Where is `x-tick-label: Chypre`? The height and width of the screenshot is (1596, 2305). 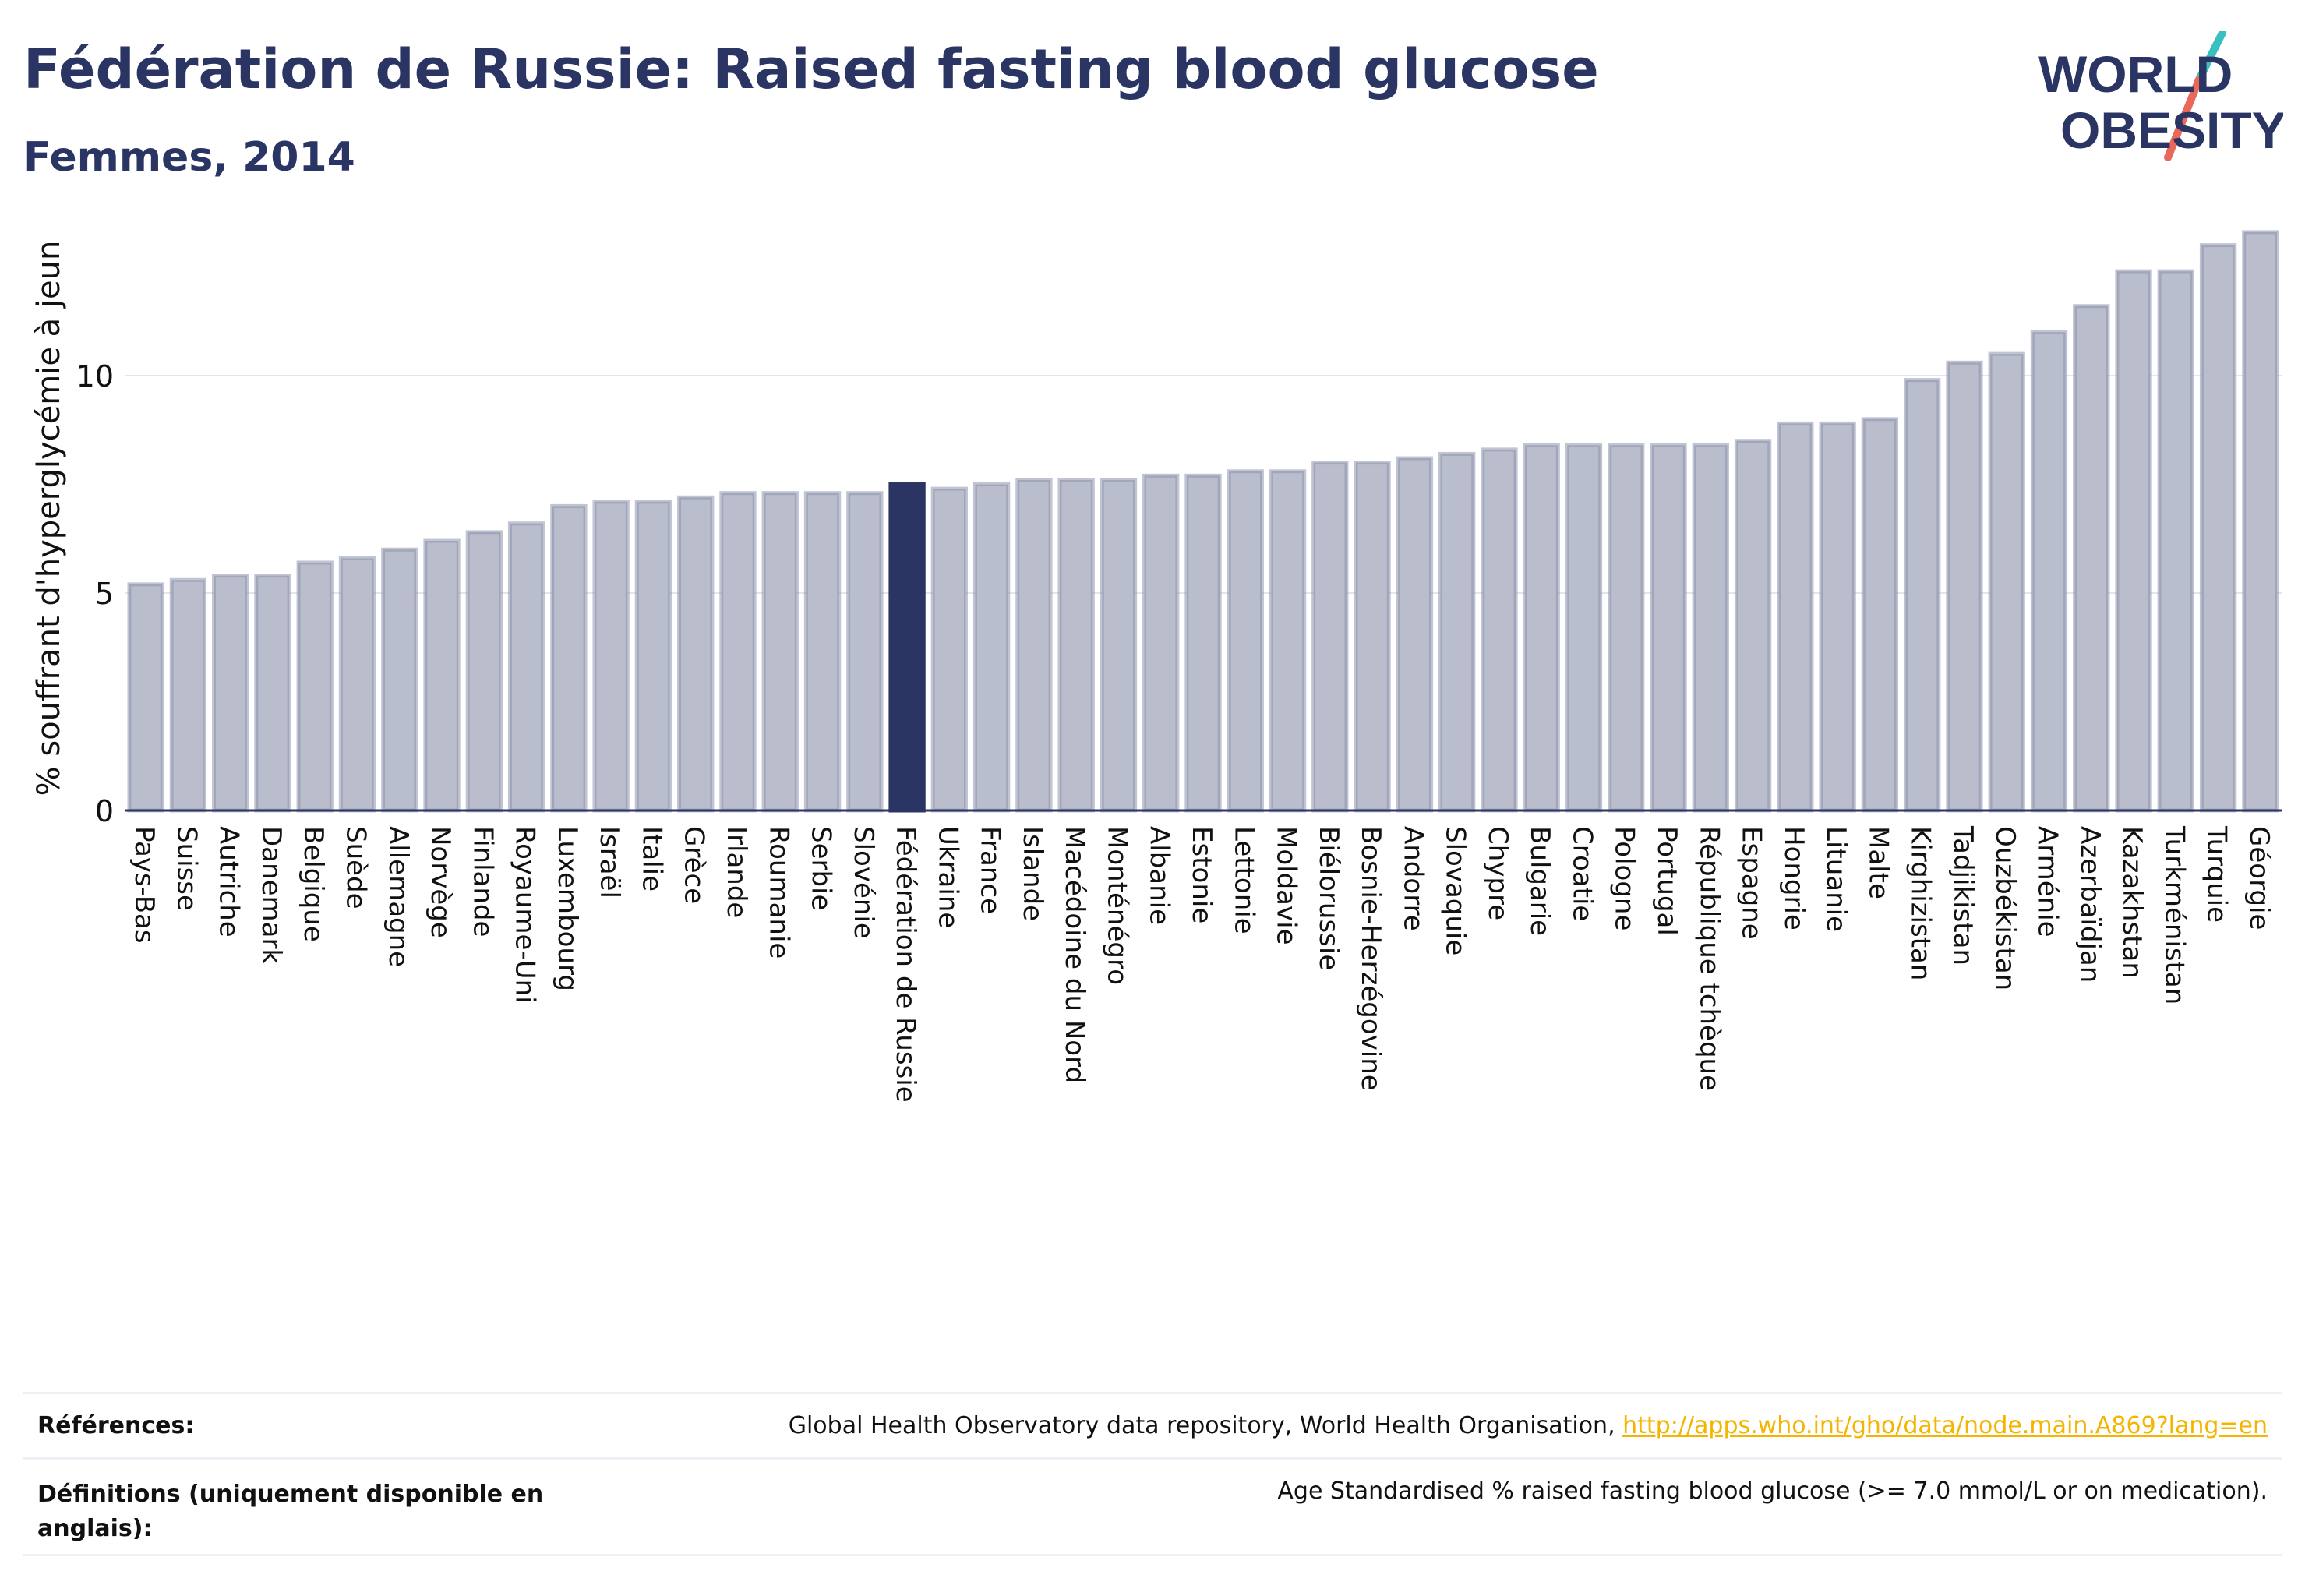
x-tick-label: Chypre is located at coordinates (1497, 873).